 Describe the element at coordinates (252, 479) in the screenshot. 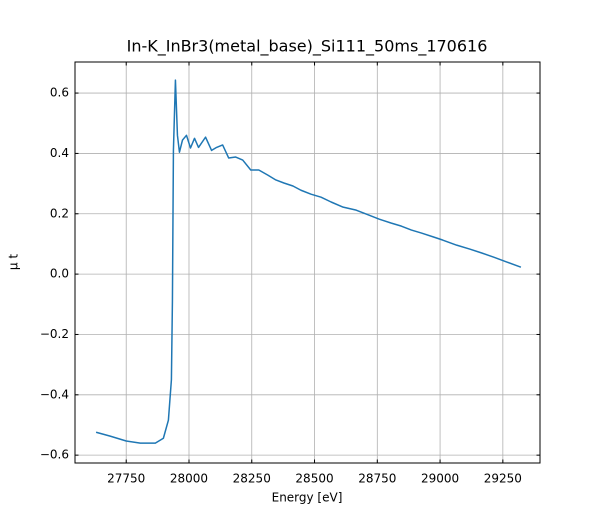

I see `x-tick-label: 28250` at that location.